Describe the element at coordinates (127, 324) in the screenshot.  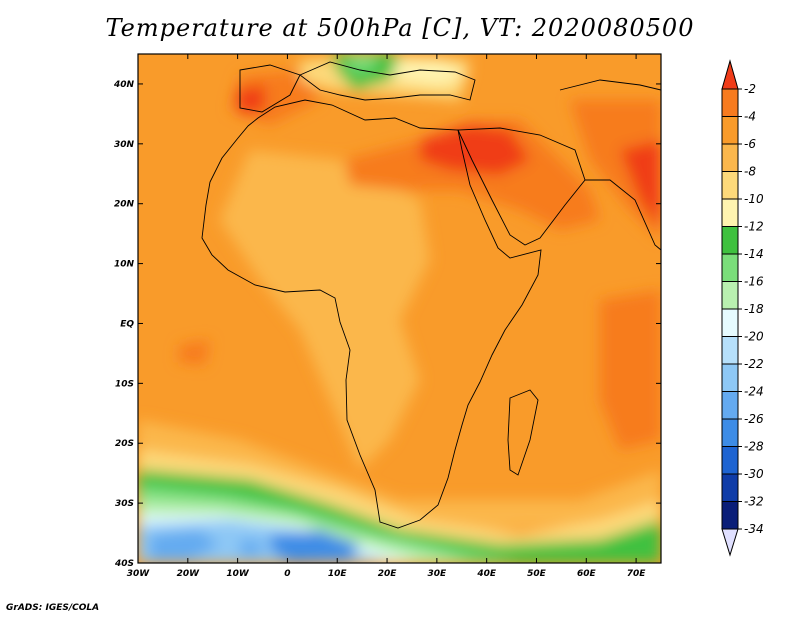
I see `lat-tick-label: EQ` at that location.